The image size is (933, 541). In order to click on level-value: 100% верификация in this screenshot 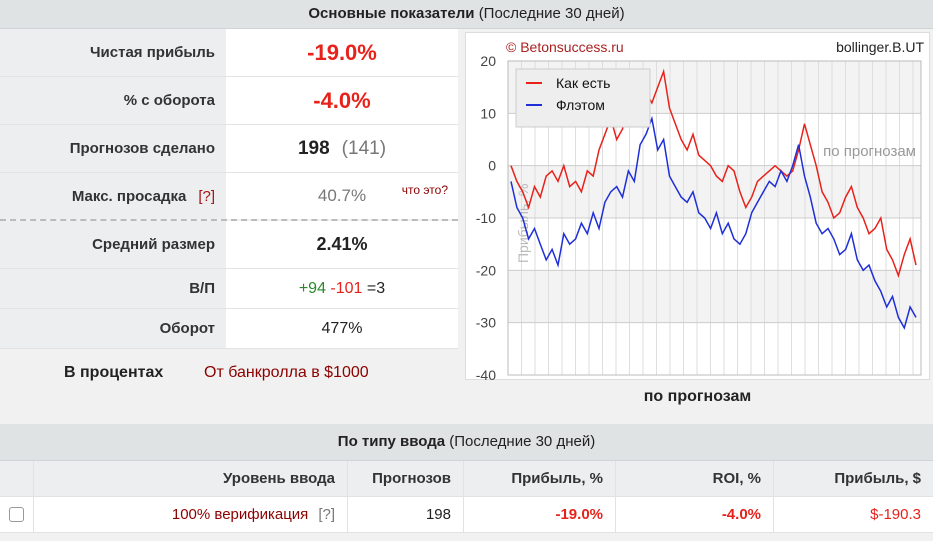, I will do `click(240, 514)`.